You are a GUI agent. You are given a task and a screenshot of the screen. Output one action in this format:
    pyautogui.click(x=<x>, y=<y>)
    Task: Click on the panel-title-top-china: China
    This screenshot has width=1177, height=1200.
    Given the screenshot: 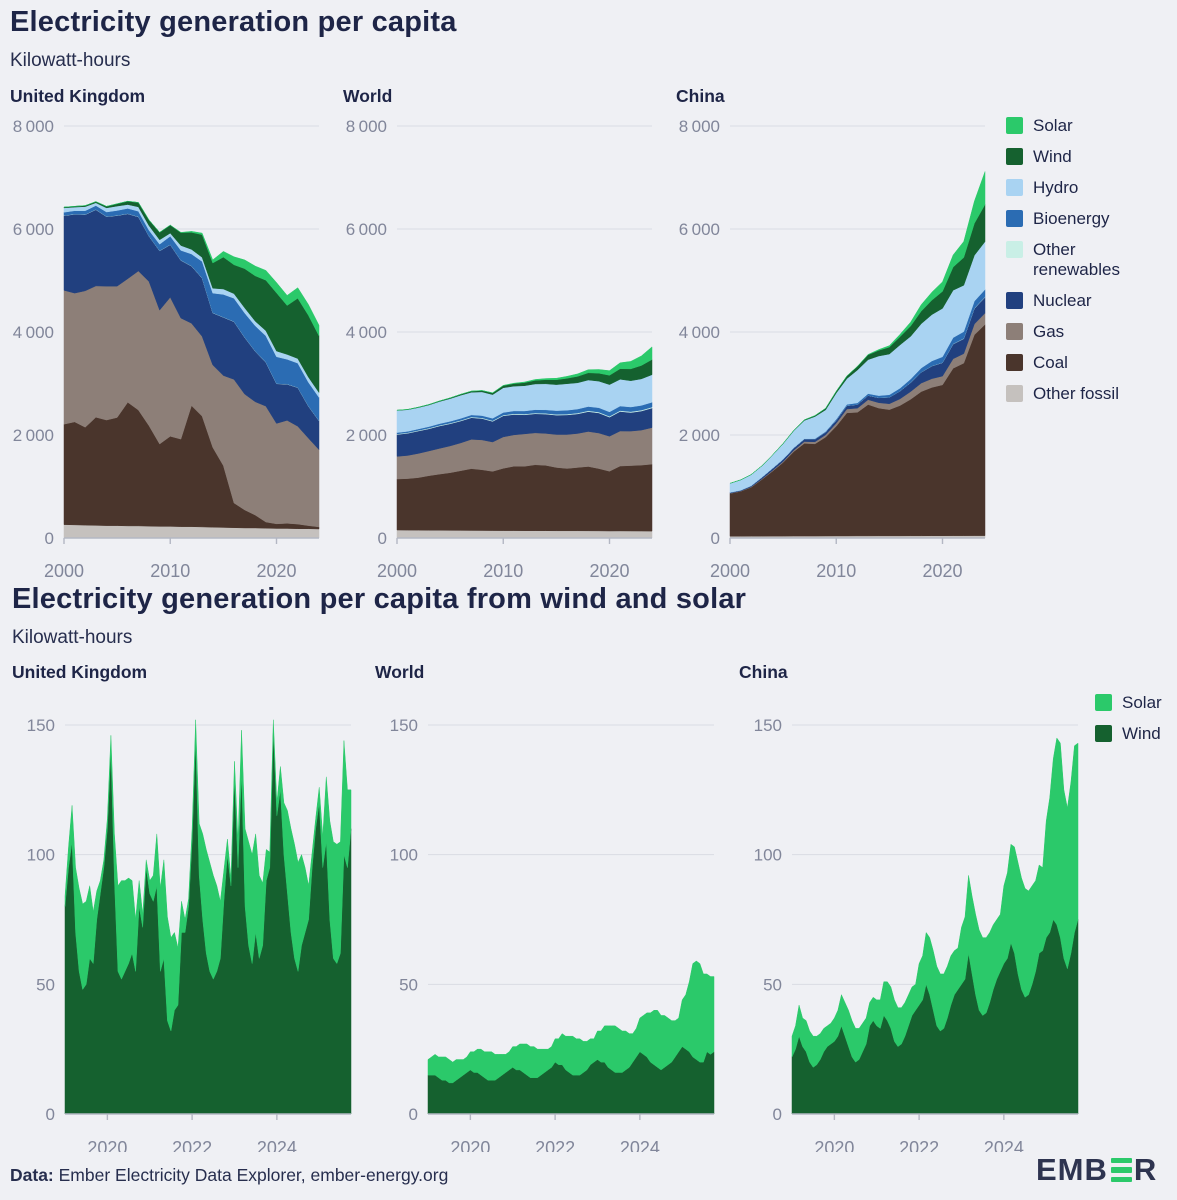 What is the action you would take?
    pyautogui.click(x=700, y=96)
    